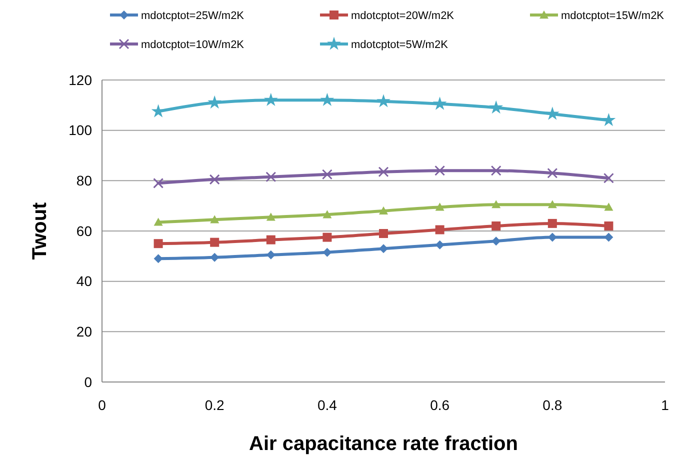 The image size is (681, 474). I want to click on y-tick-label: 20, so click(84, 332).